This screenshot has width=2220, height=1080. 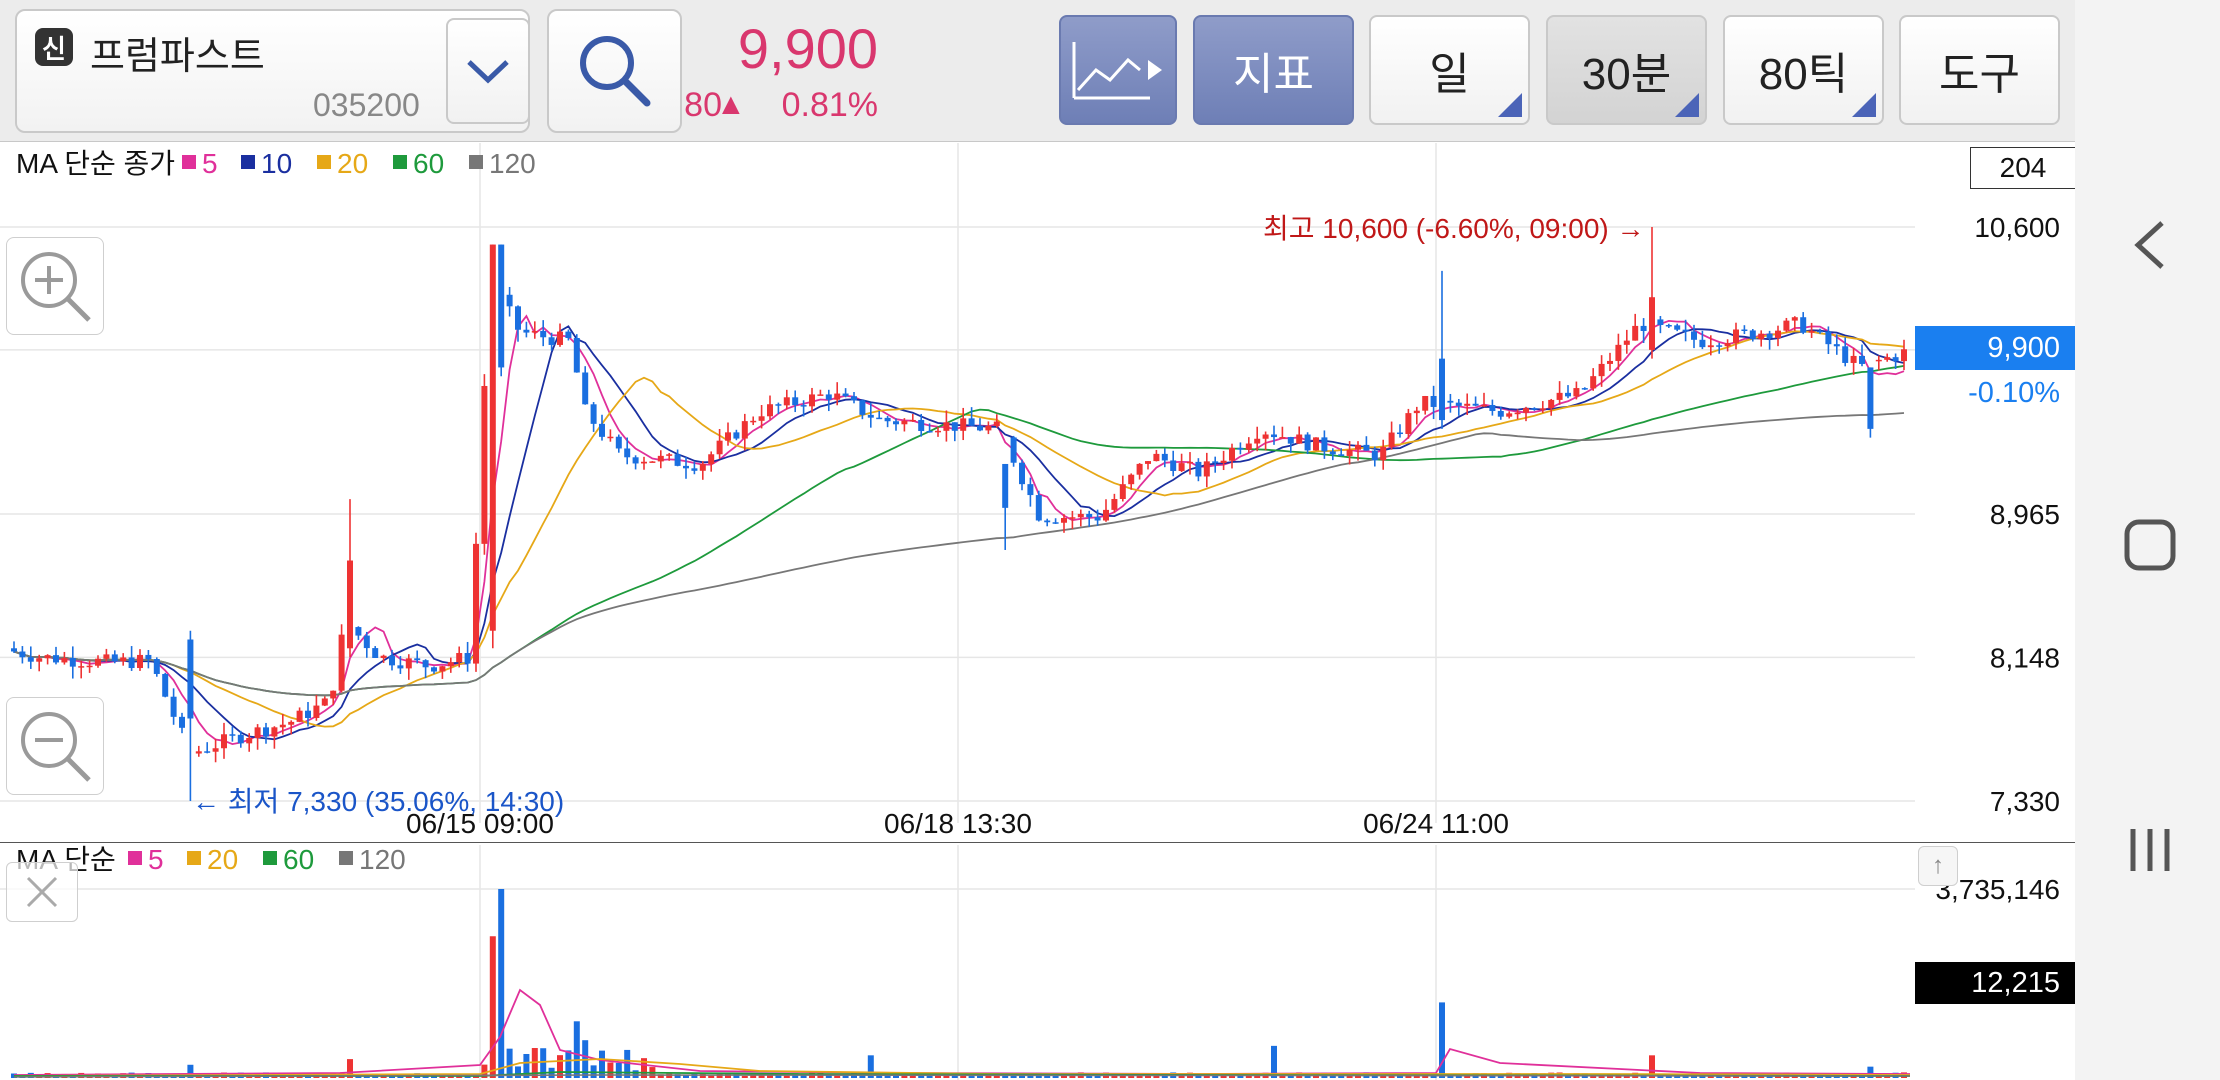 I want to click on scroll-up-button: ↑, so click(x=1938, y=866).